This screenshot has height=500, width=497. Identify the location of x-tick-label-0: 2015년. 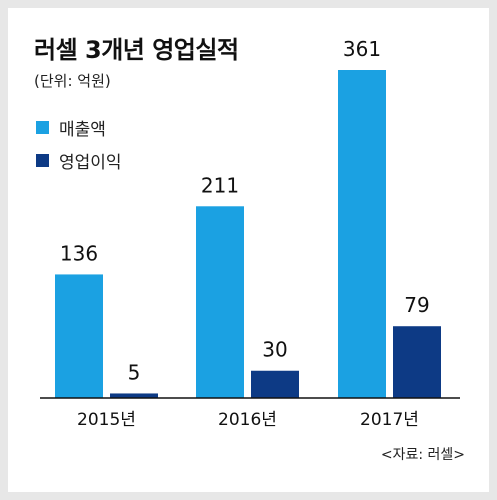
(106, 420).